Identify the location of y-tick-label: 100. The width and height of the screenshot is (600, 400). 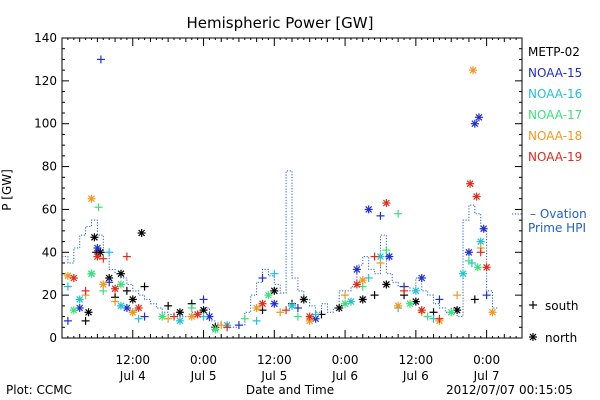
(45, 124).